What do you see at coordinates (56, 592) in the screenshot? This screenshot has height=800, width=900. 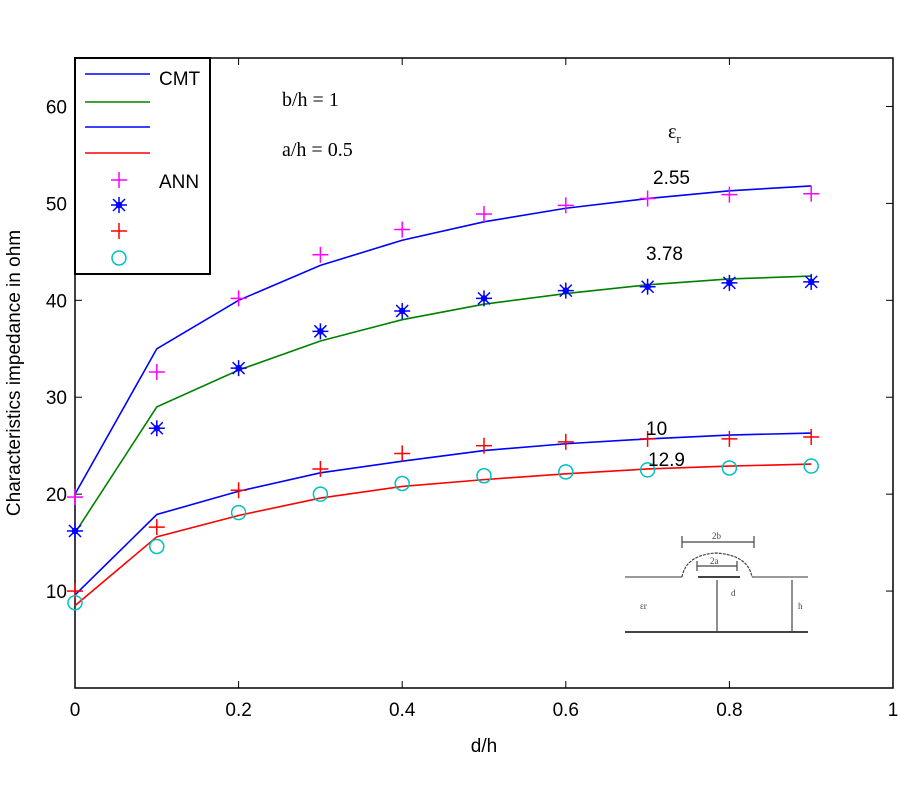 I see `y-tick-label: 10` at bounding box center [56, 592].